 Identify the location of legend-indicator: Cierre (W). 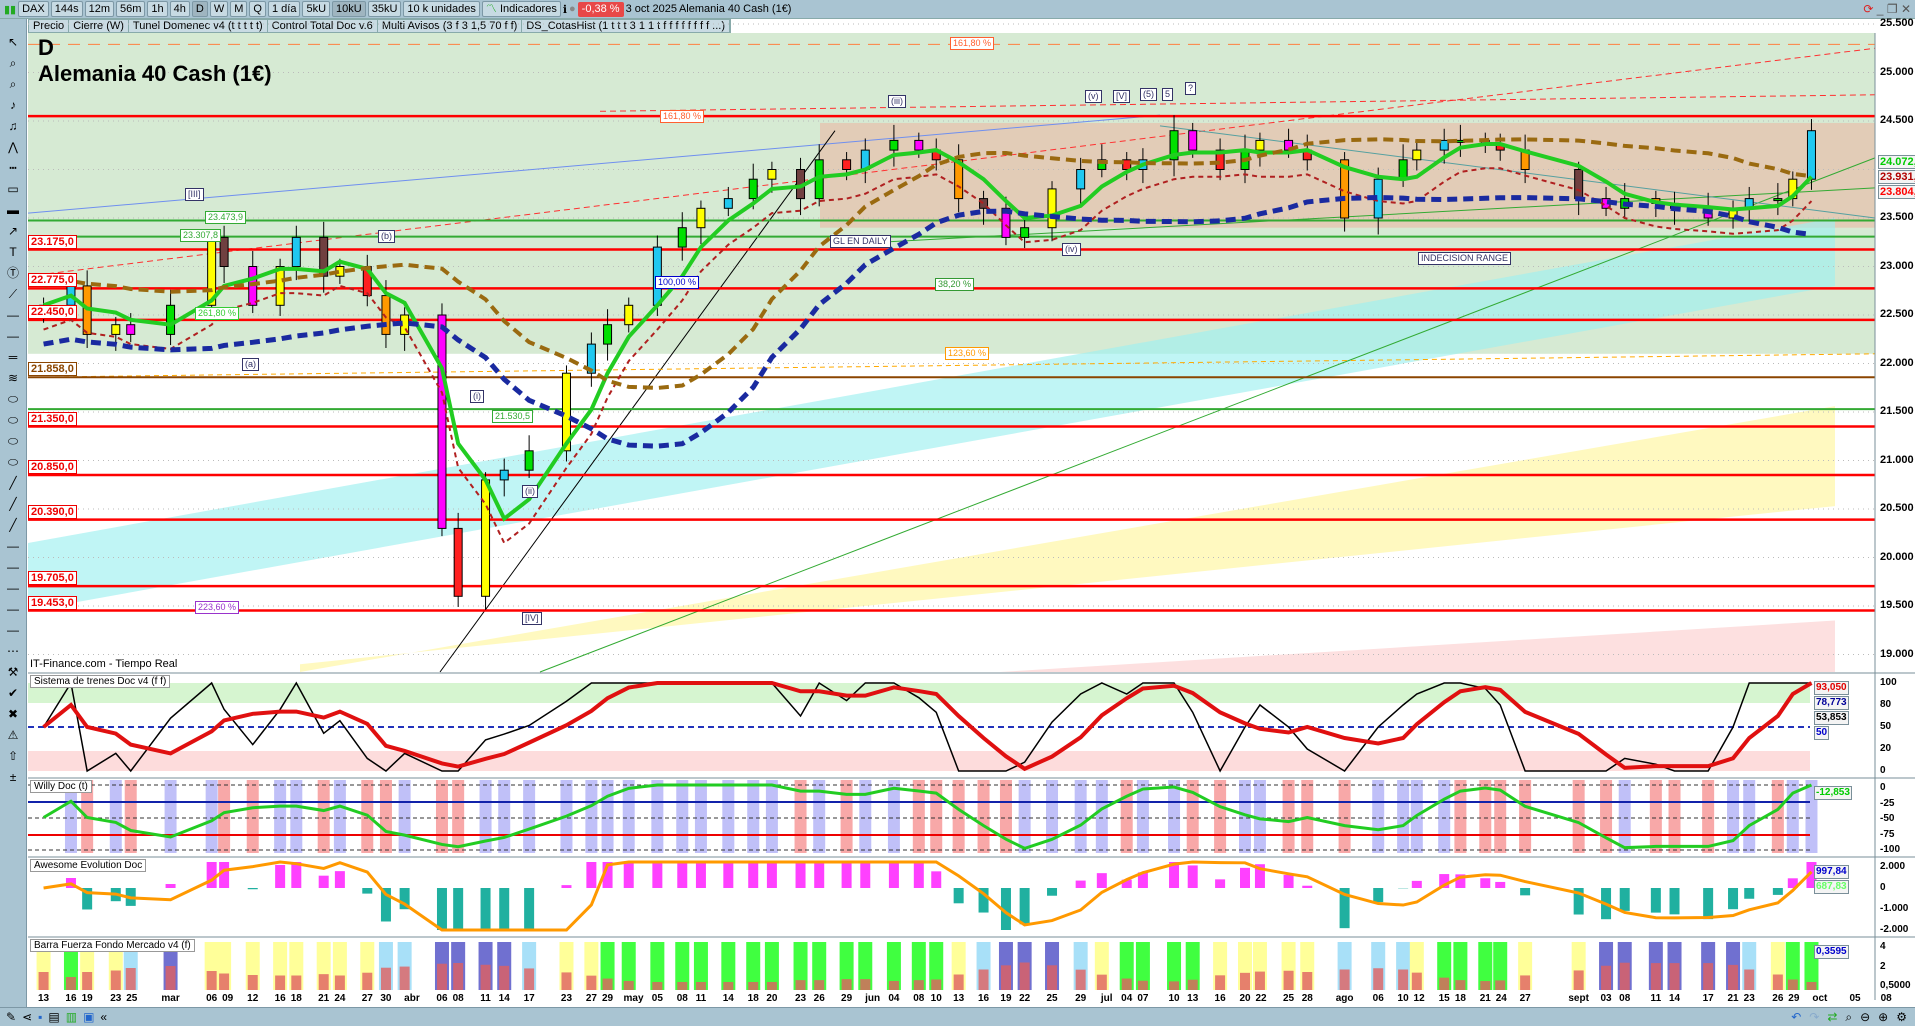
(99, 26).